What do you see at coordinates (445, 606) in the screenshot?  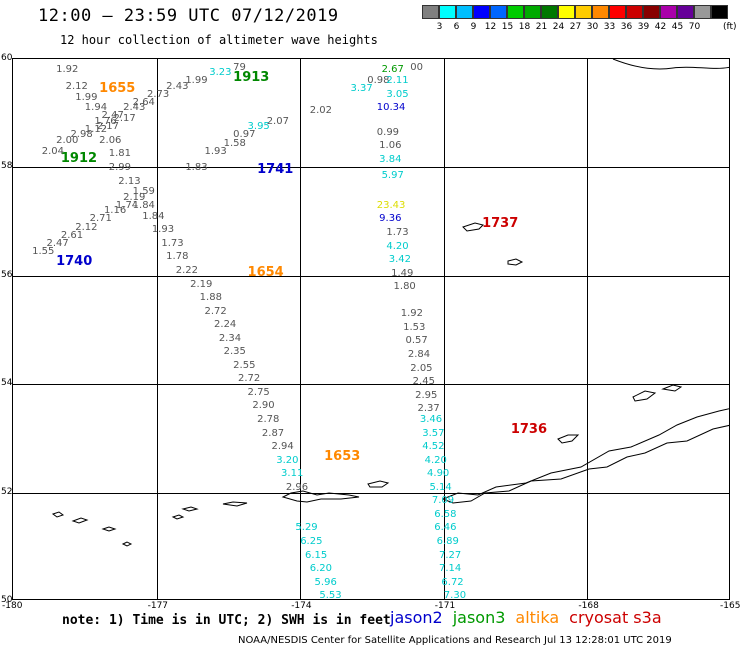 I see `longitude-label: -171` at bounding box center [445, 606].